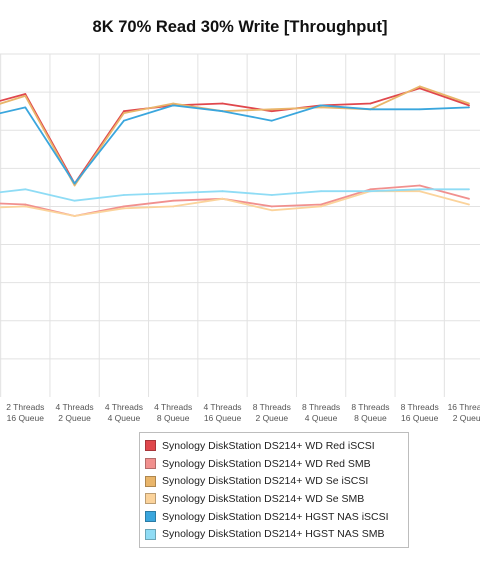 The image size is (480, 565). I want to click on x-tick-label: 8 Threads 16 Queue, so click(420, 412).